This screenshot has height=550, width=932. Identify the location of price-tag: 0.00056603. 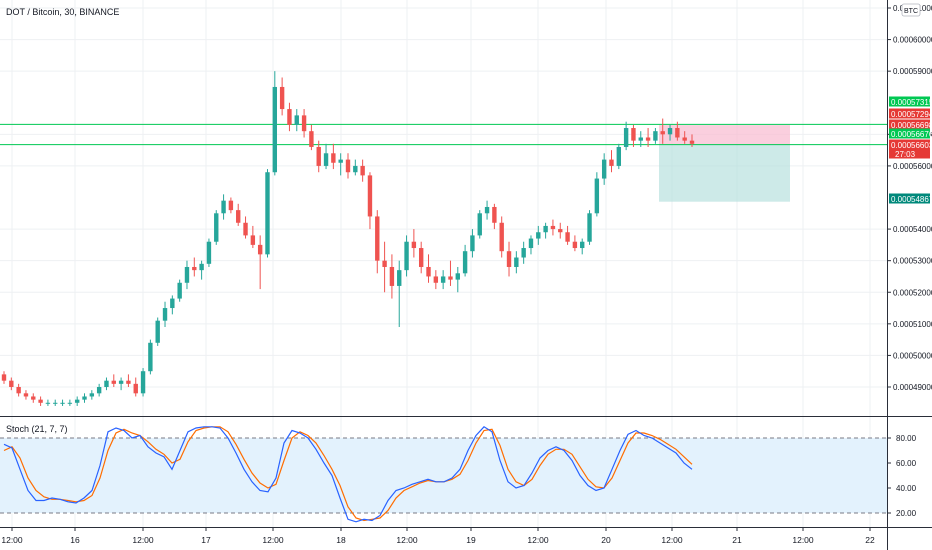
(910, 144).